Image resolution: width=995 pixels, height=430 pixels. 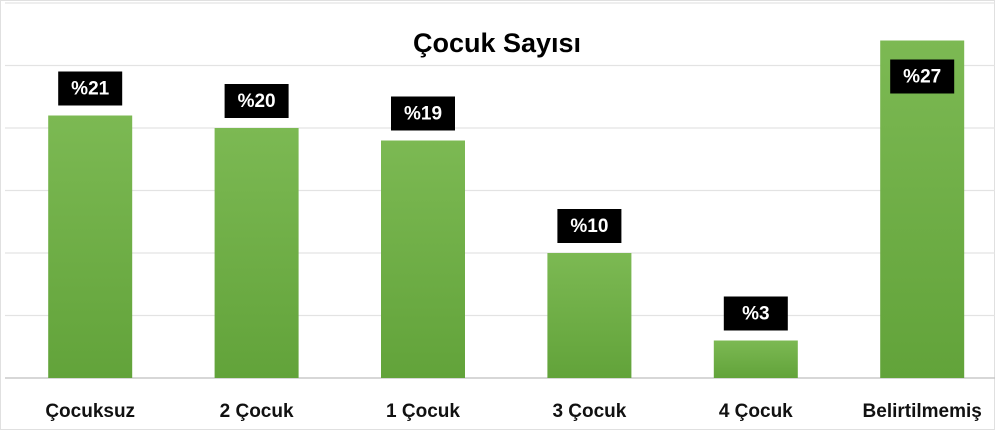 I want to click on value-label: %20, so click(x=257, y=101).